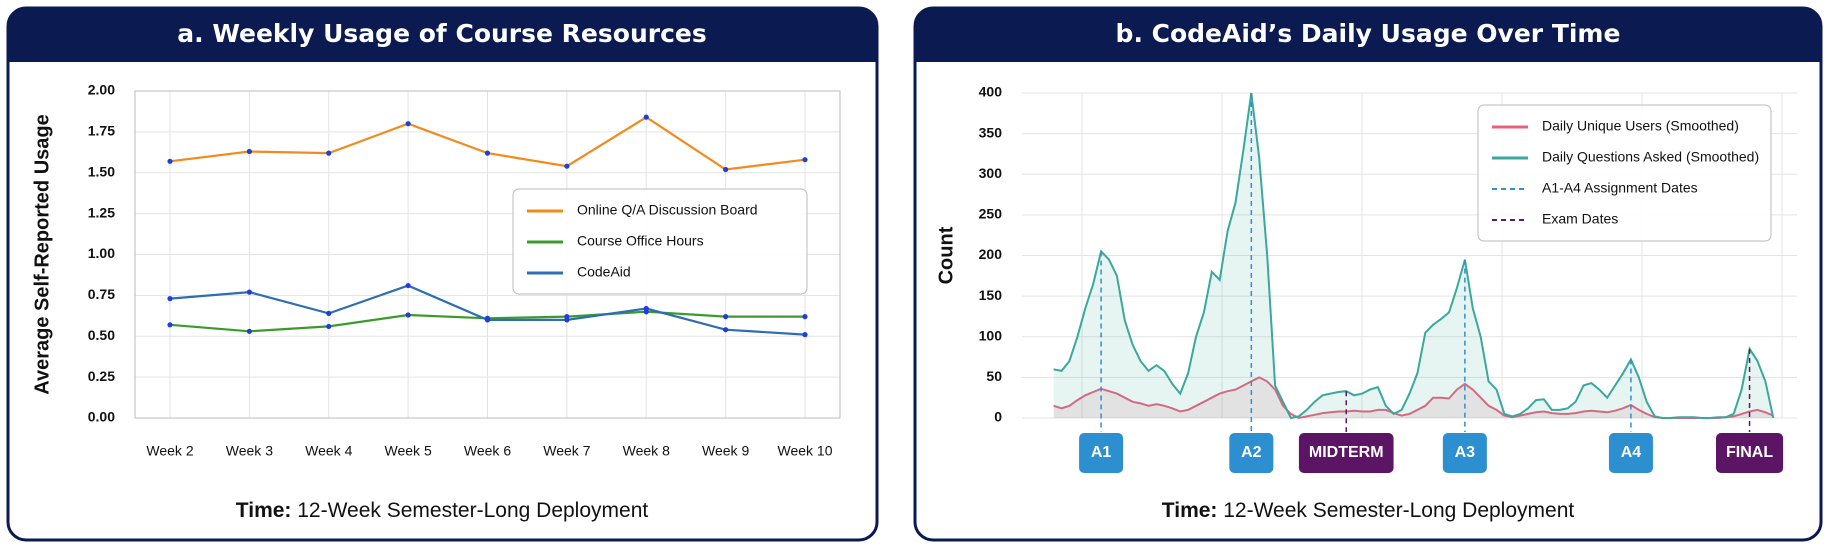 The image size is (1829, 548). I want to click on y-tick-label: 50, so click(994, 376).